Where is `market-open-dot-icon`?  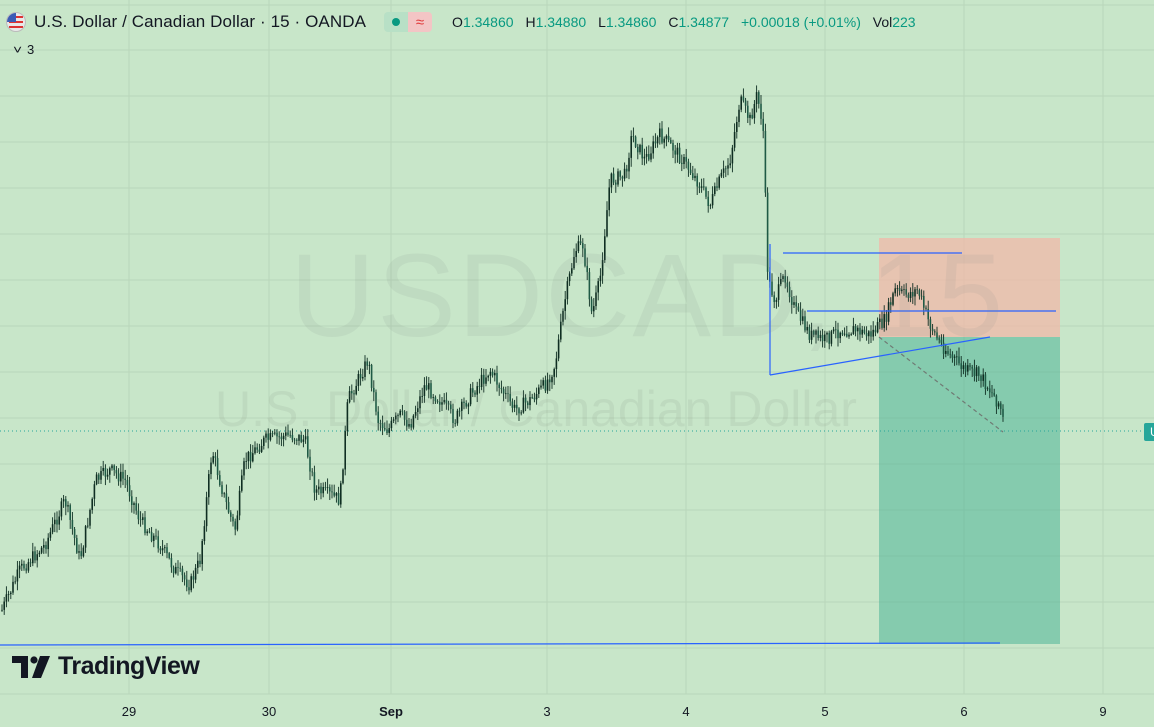 market-open-dot-icon is located at coordinates (396, 22).